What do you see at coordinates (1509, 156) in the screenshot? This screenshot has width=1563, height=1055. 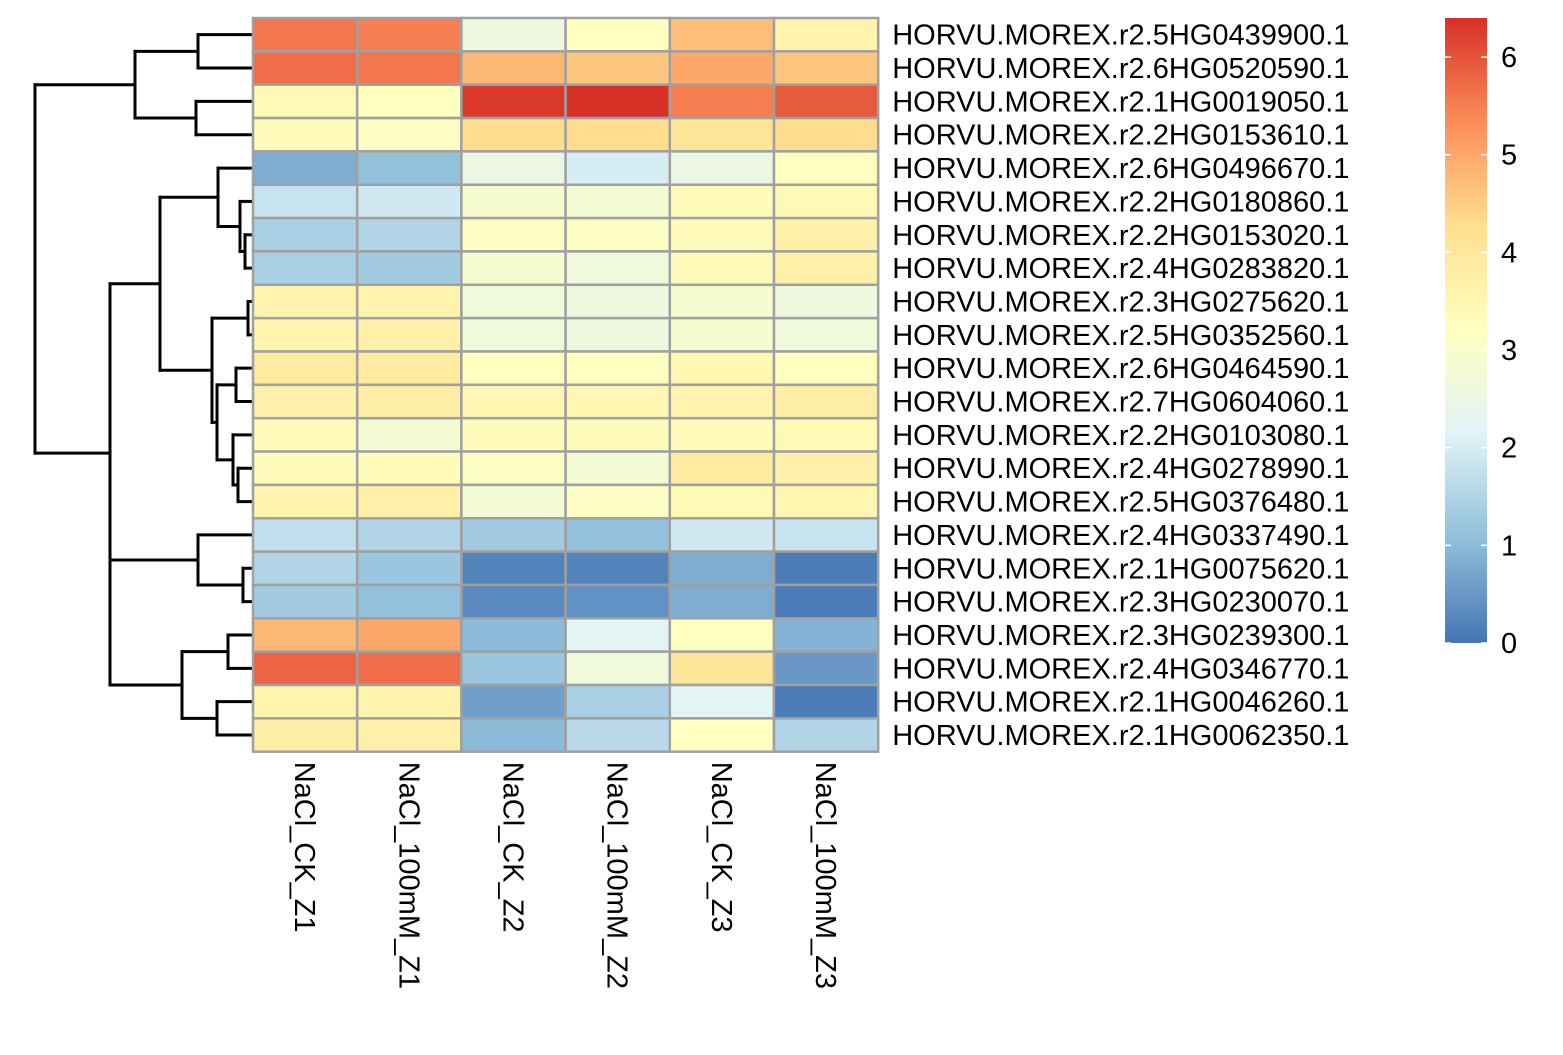 I see `legend-tick-label: 5` at bounding box center [1509, 156].